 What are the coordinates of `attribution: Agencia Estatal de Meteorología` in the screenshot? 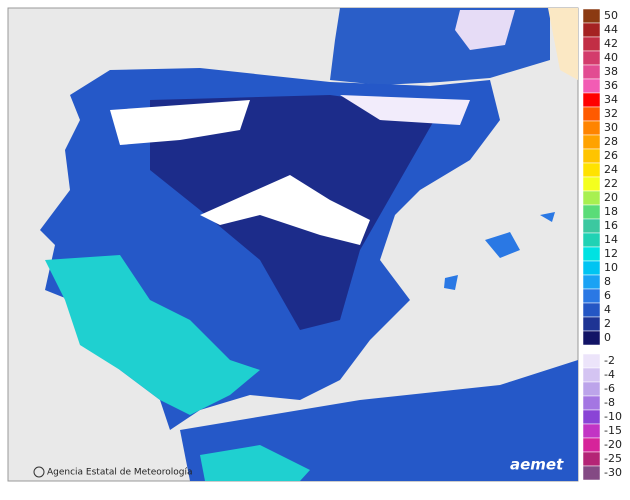 It's located at (120, 473).